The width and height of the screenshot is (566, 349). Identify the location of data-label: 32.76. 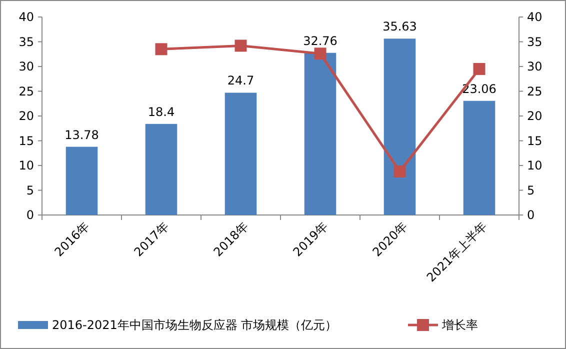
(320, 41).